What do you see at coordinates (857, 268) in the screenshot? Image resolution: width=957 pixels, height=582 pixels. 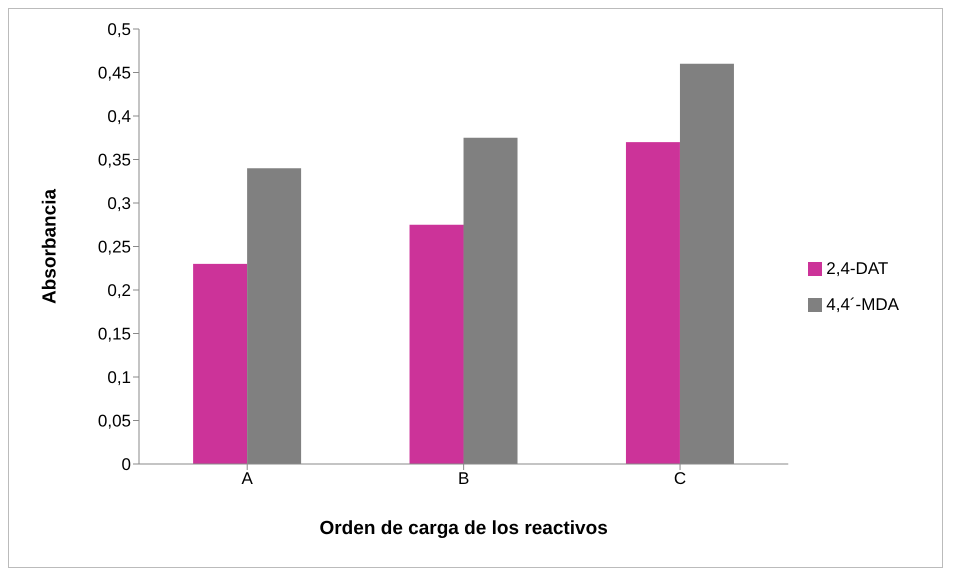 I see `legend-label: 2,4-DAT` at bounding box center [857, 268].